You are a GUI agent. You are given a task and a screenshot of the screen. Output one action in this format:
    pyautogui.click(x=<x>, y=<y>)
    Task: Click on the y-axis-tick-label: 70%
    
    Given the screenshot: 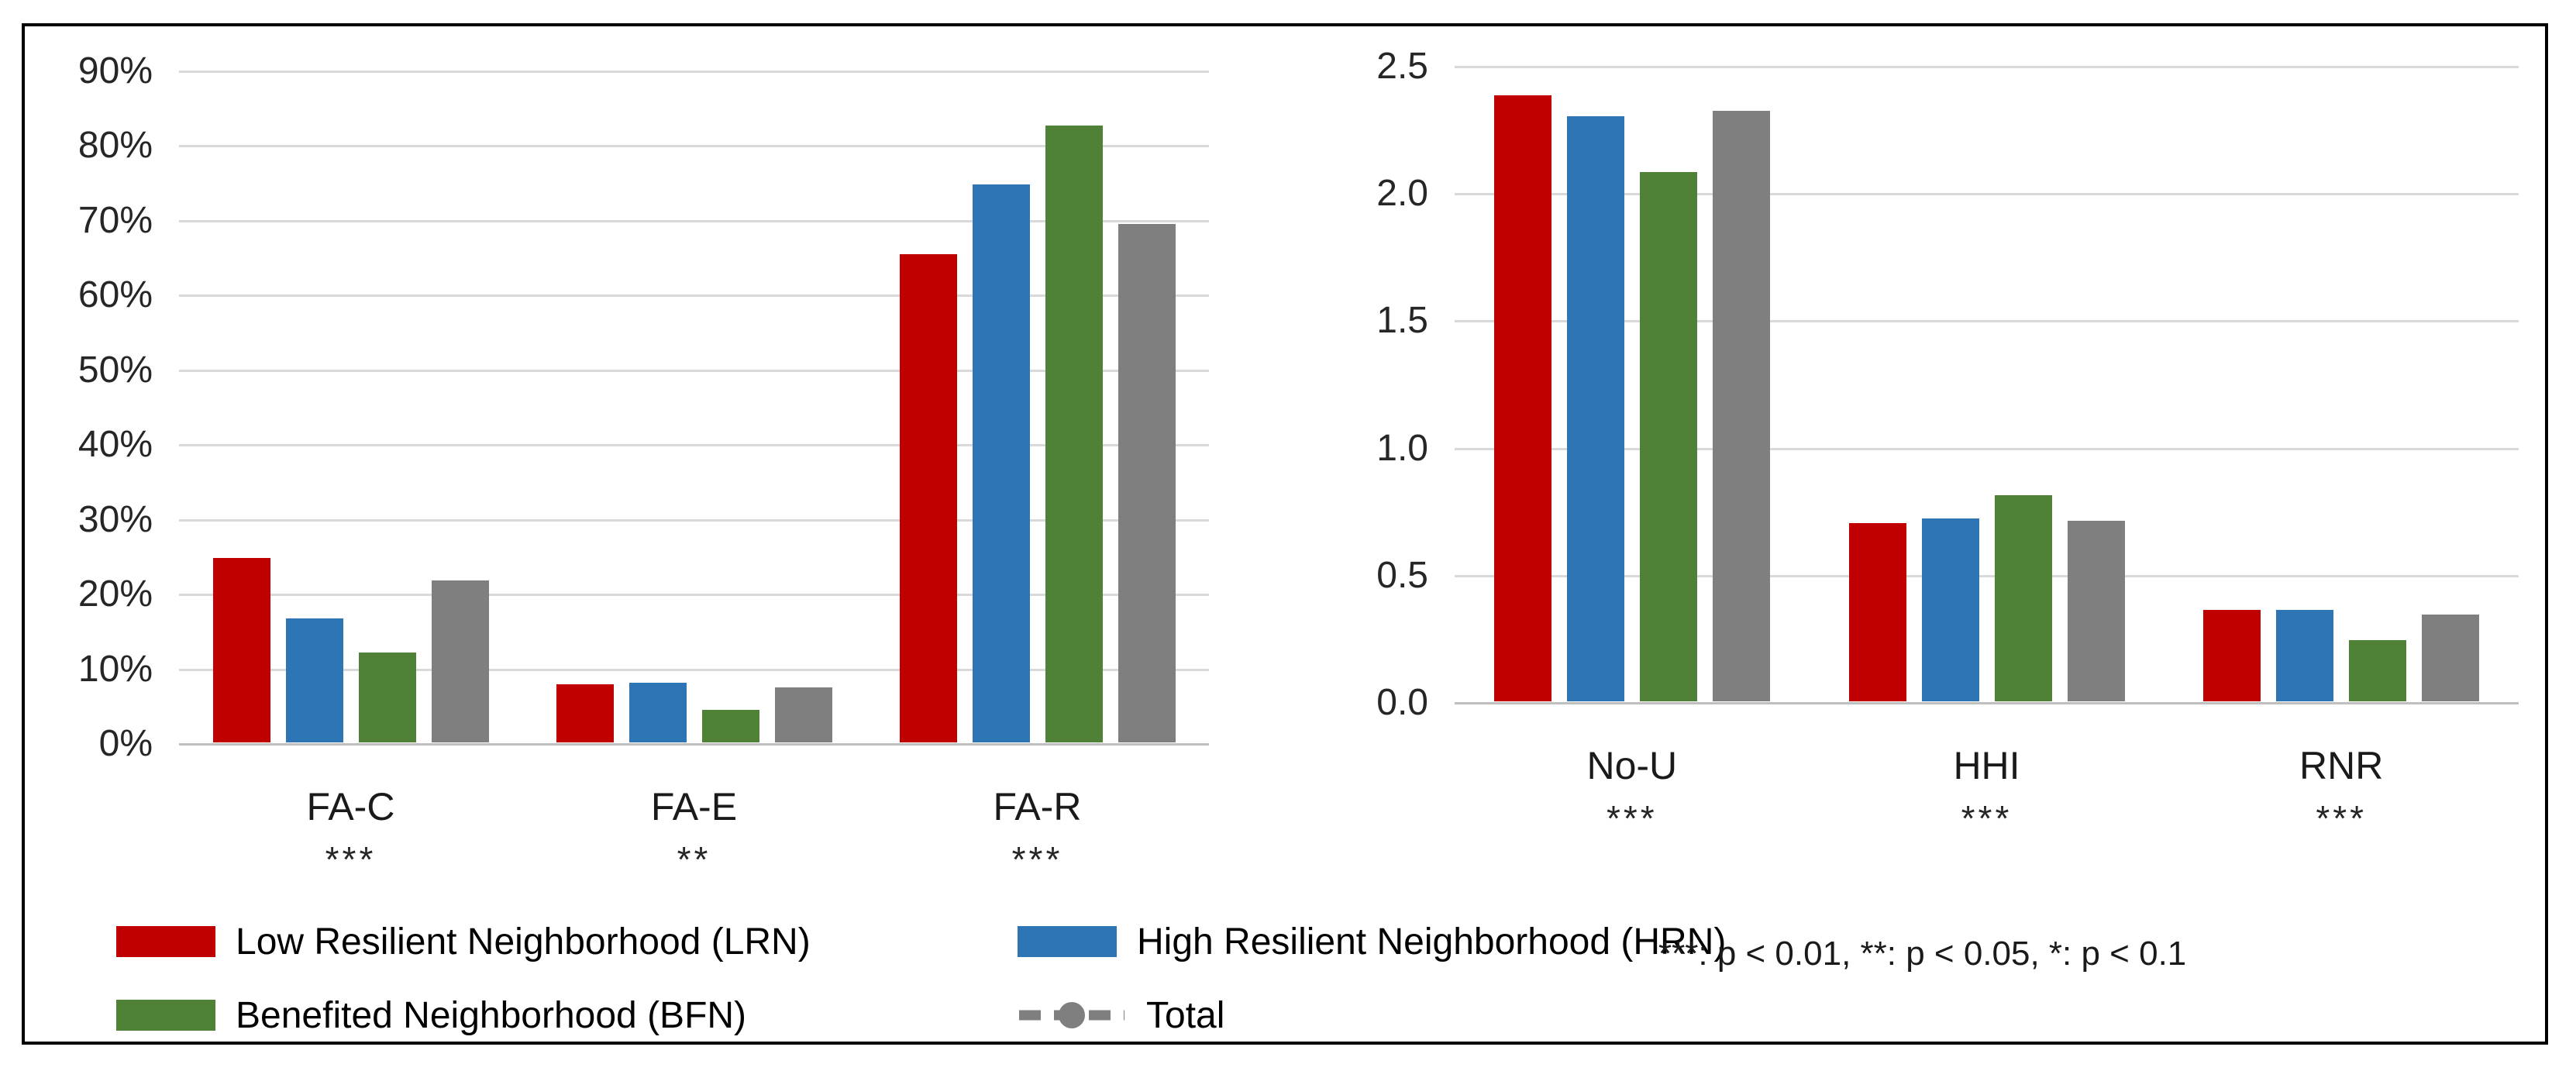 What is the action you would take?
    pyautogui.click(x=115, y=220)
    